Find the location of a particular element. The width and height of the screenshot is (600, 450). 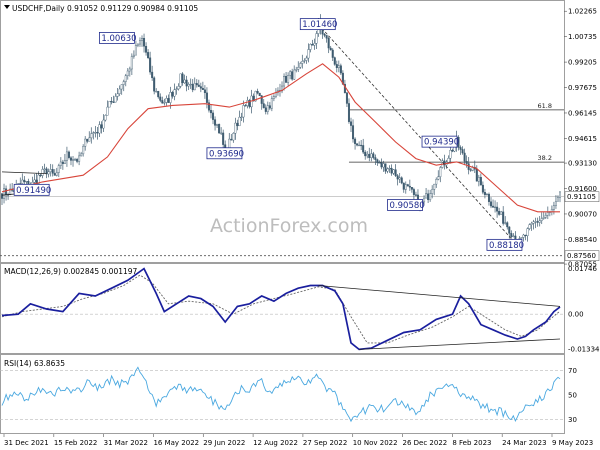

price-box-label: 0.93690 is located at coordinates (226, 154).